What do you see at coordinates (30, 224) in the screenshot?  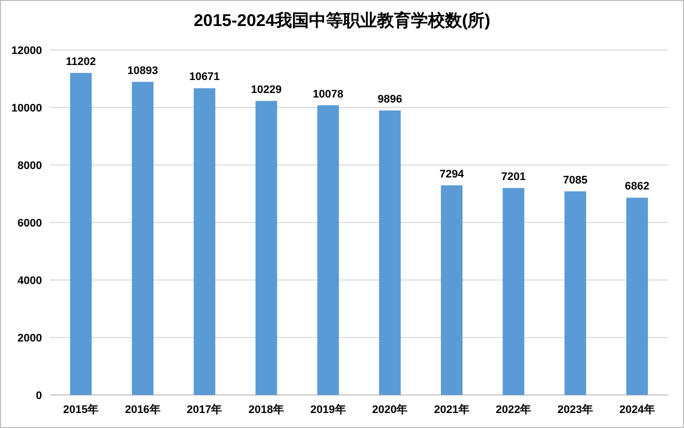 I see `y-tick-label: 6000` at bounding box center [30, 224].